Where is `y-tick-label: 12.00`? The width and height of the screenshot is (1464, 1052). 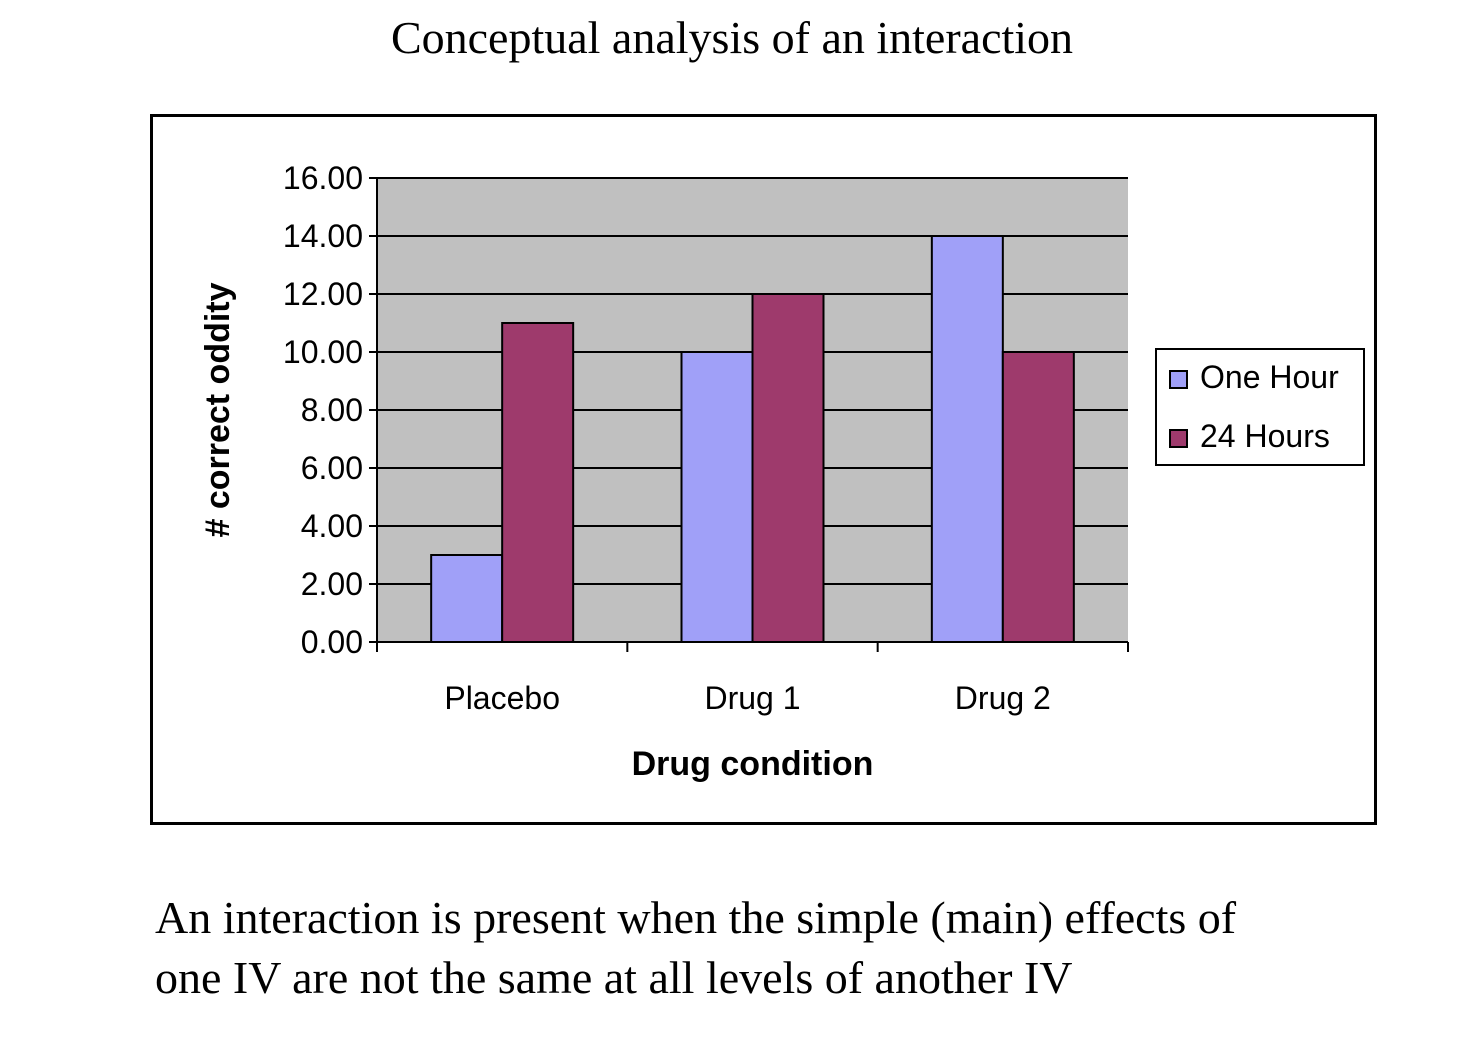 y-tick-label: 12.00 is located at coordinates (323, 294).